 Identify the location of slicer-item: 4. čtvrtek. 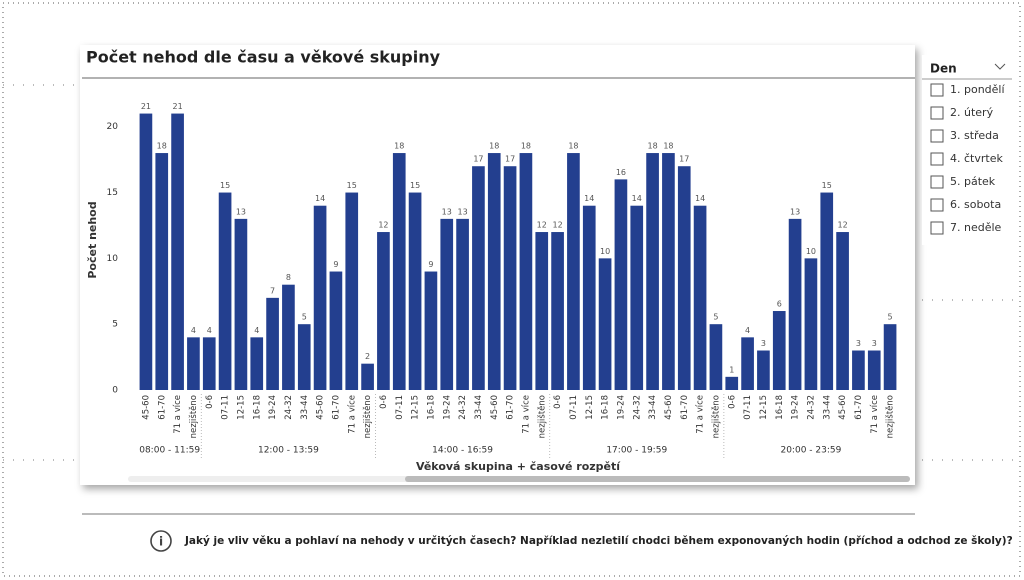
(976, 158).